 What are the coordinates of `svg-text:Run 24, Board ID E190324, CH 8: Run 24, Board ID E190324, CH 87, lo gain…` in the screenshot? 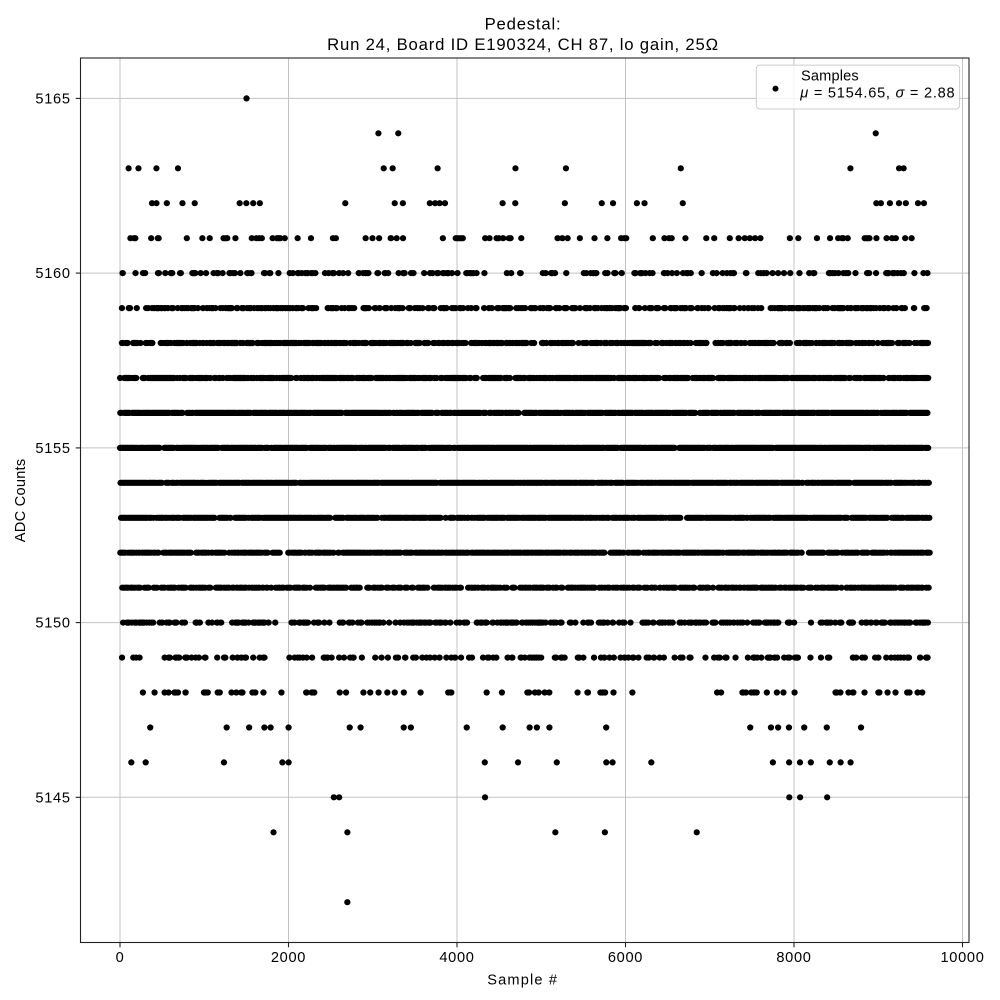 It's located at (523, 44).